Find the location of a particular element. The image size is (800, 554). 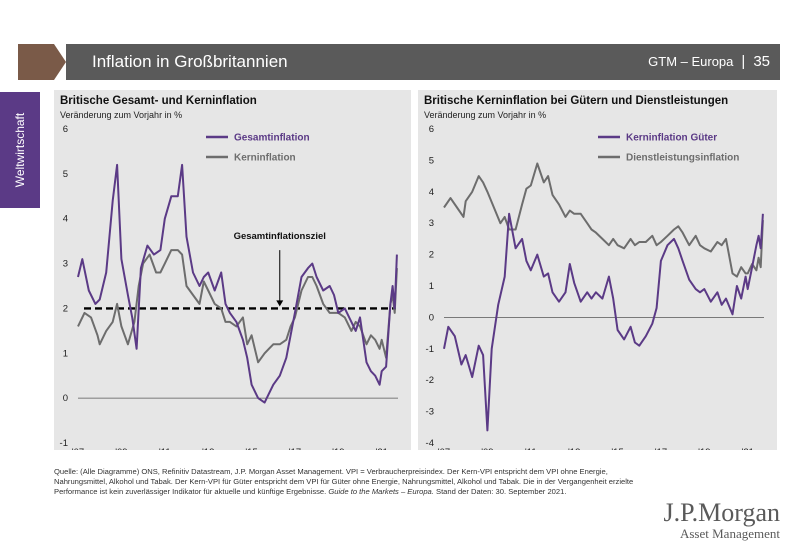

chart-title: Britische Gesamt- und Kerninflation is located at coordinates (158, 101).